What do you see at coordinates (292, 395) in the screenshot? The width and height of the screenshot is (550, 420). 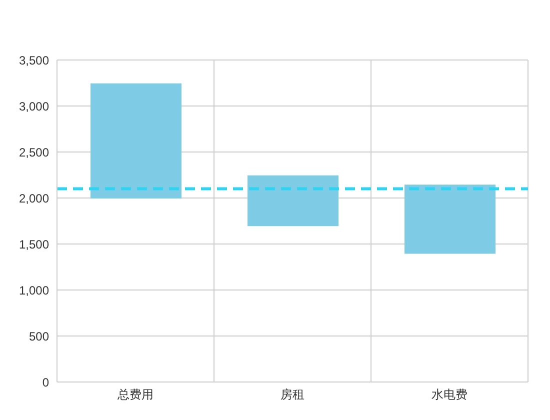 I see `x-tick-label: 房租` at bounding box center [292, 395].